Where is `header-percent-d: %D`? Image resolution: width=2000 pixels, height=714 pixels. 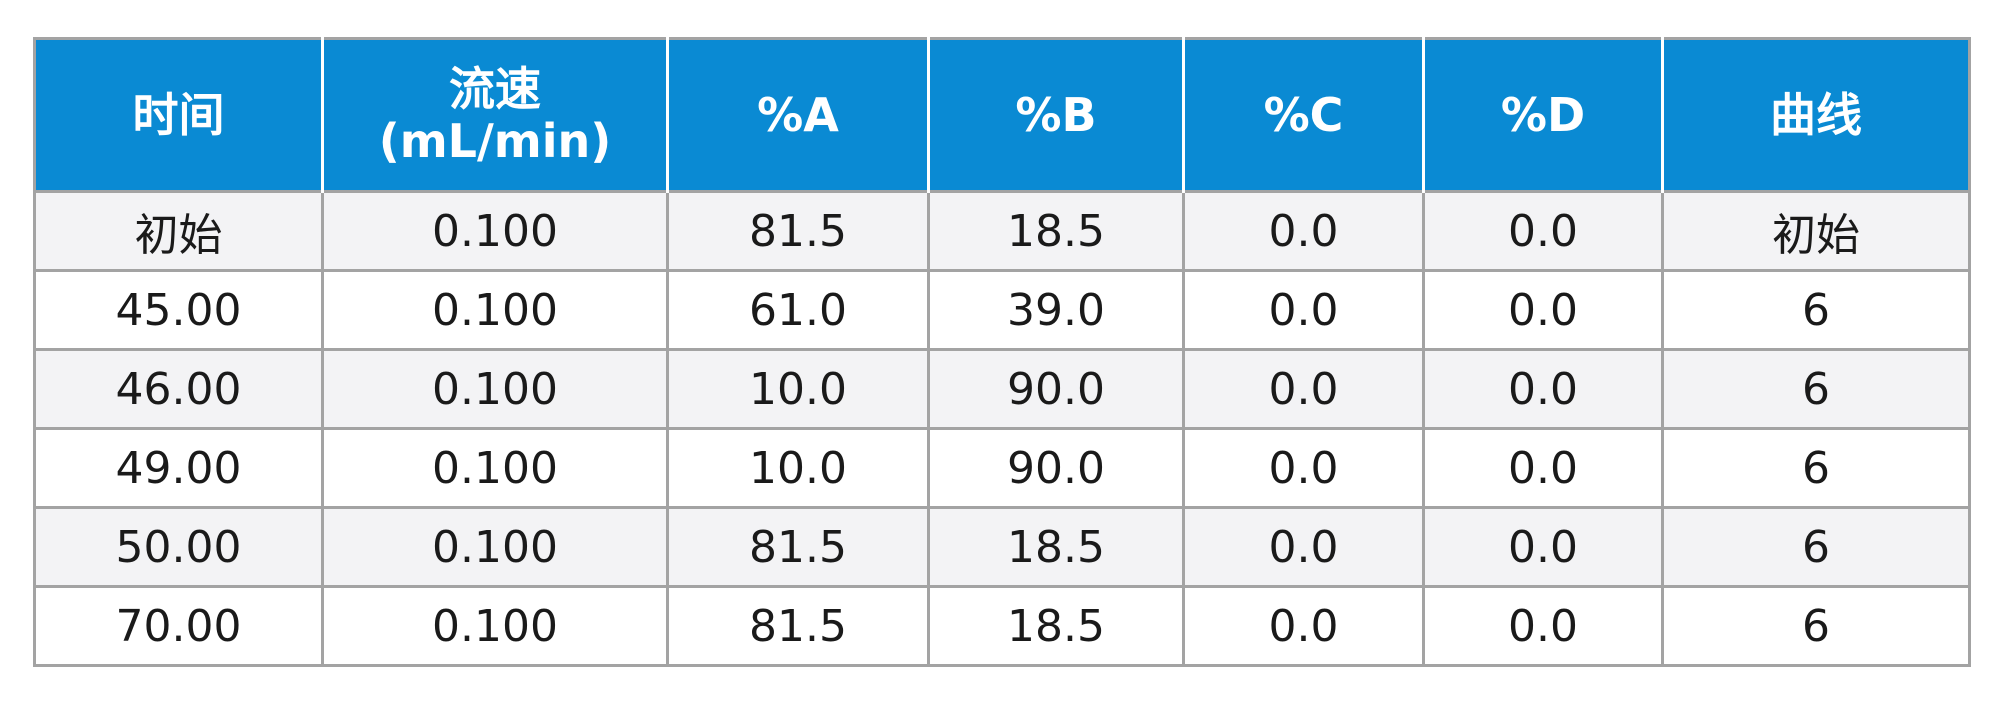 header-percent-d: %D is located at coordinates (1543, 115).